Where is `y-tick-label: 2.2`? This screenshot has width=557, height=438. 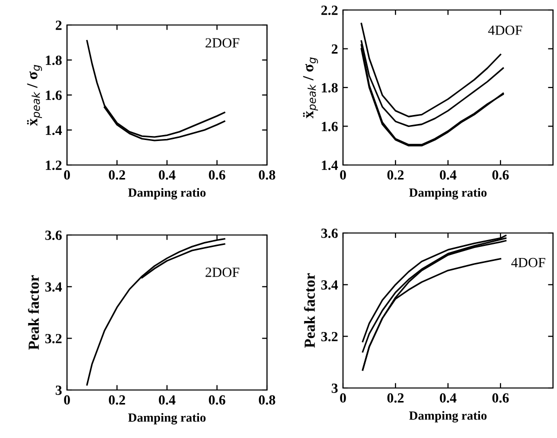 y-tick-label: 2.2 is located at coordinates (329, 11).